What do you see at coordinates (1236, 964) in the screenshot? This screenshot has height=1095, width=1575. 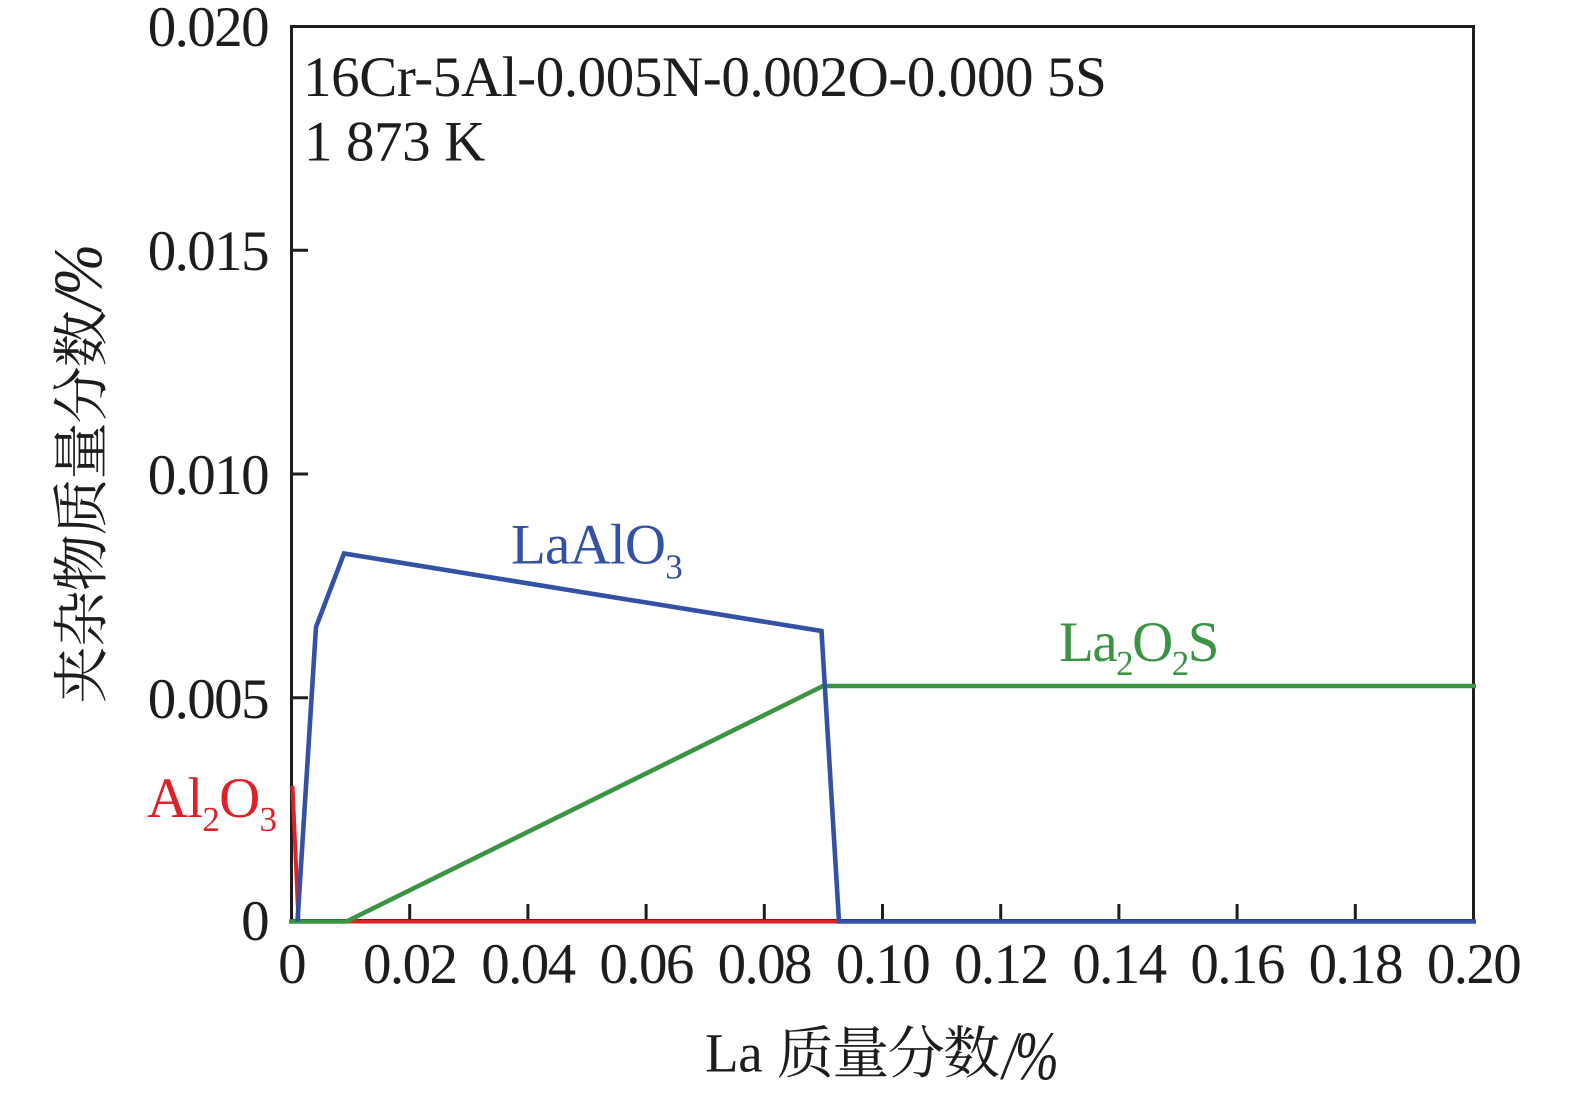 I see `svg-text: 0.16` at bounding box center [1236, 964].